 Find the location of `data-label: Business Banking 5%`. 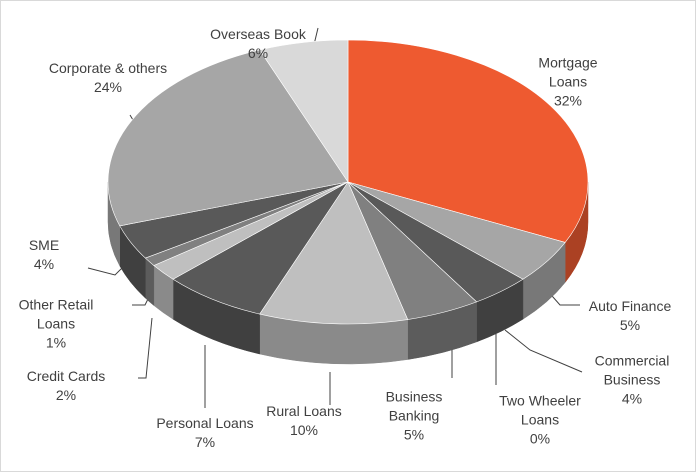

data-label: Business Banking 5% is located at coordinates (414, 416).